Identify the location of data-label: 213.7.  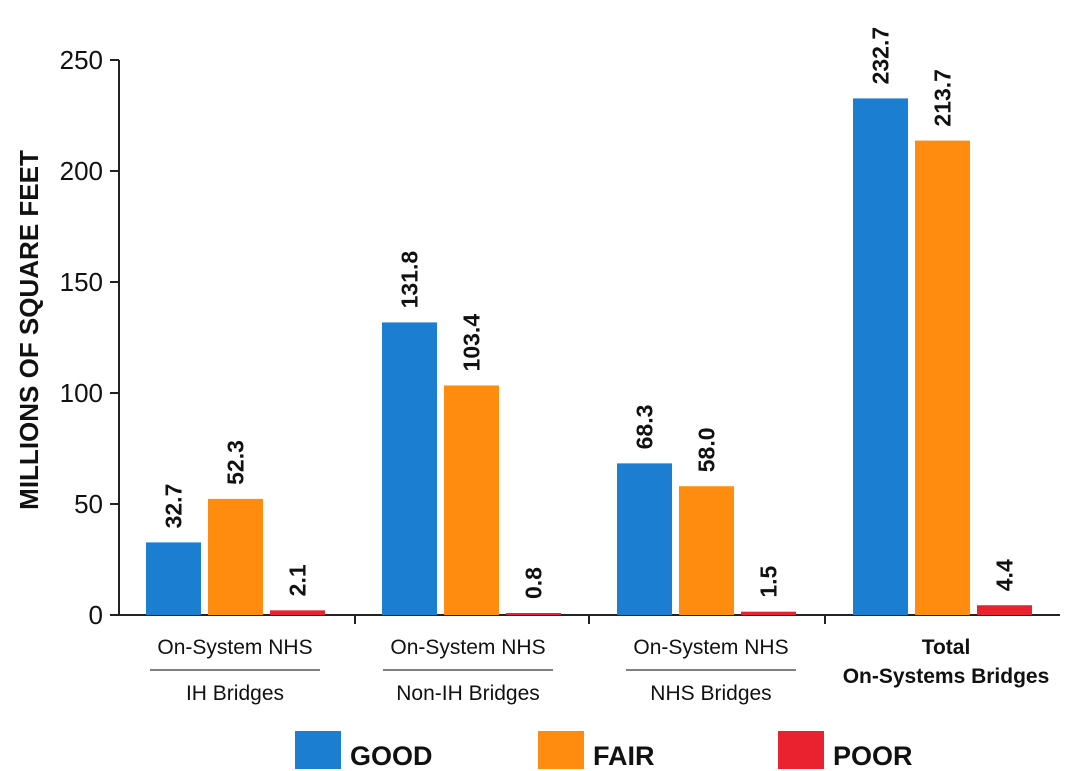
(943, 98).